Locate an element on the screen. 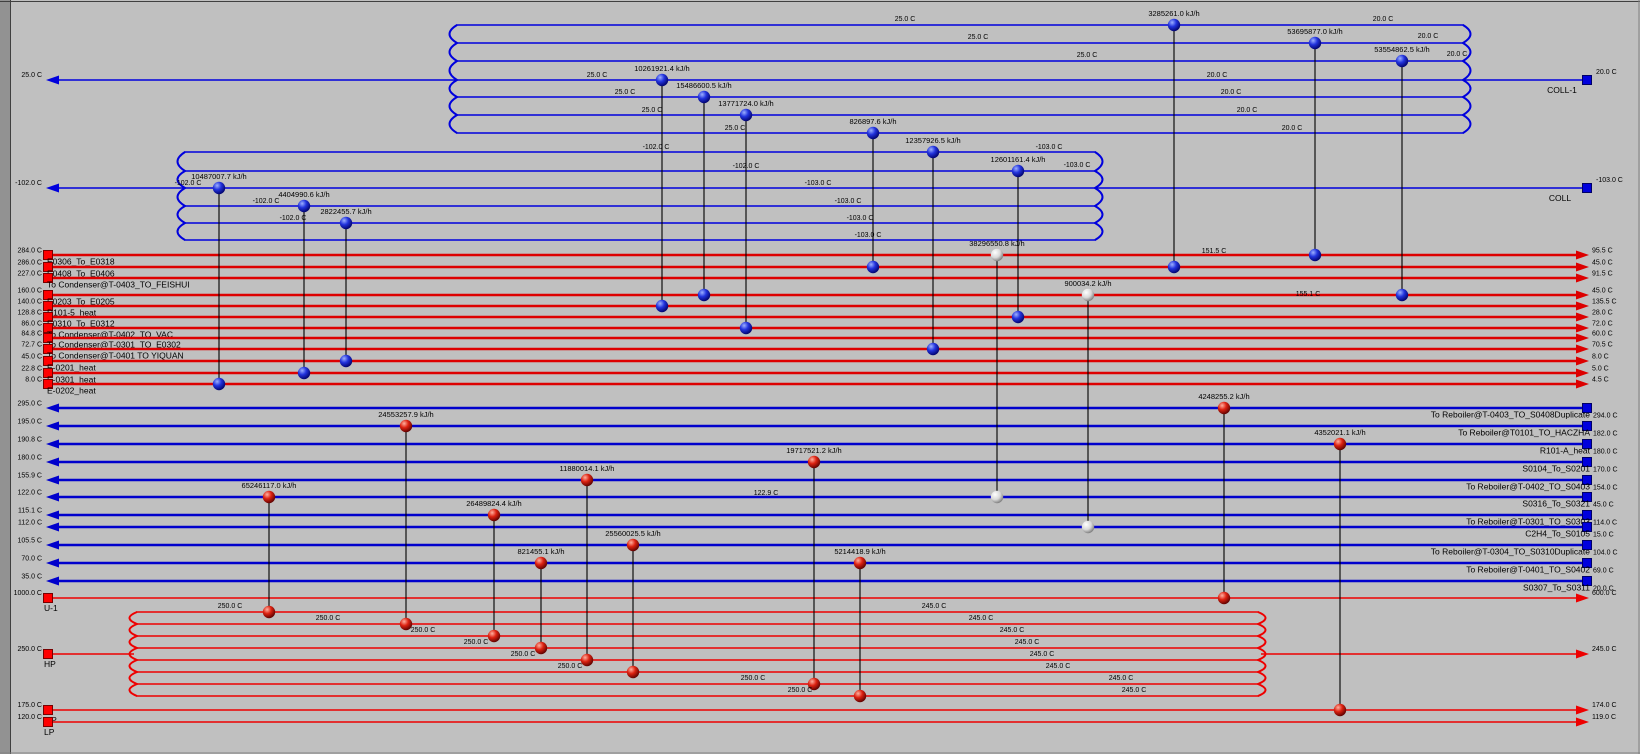  utility-label-lp: LP is located at coordinates (49, 732).